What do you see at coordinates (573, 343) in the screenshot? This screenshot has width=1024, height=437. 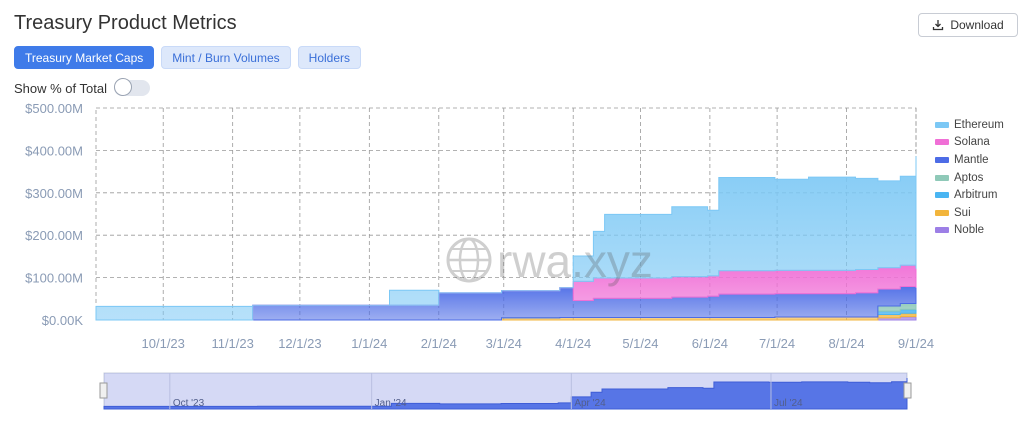 I see `x-tick-label: 4/1/24` at bounding box center [573, 343].